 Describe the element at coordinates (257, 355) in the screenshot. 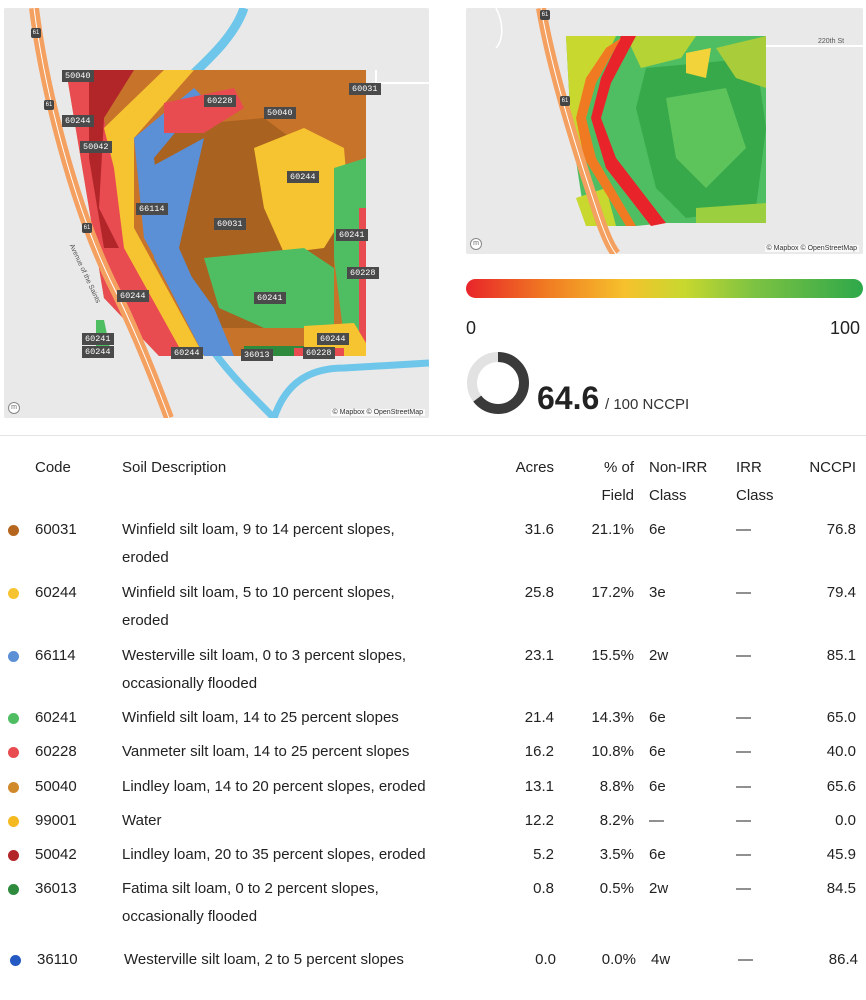

I see `map-label: 36013` at that location.